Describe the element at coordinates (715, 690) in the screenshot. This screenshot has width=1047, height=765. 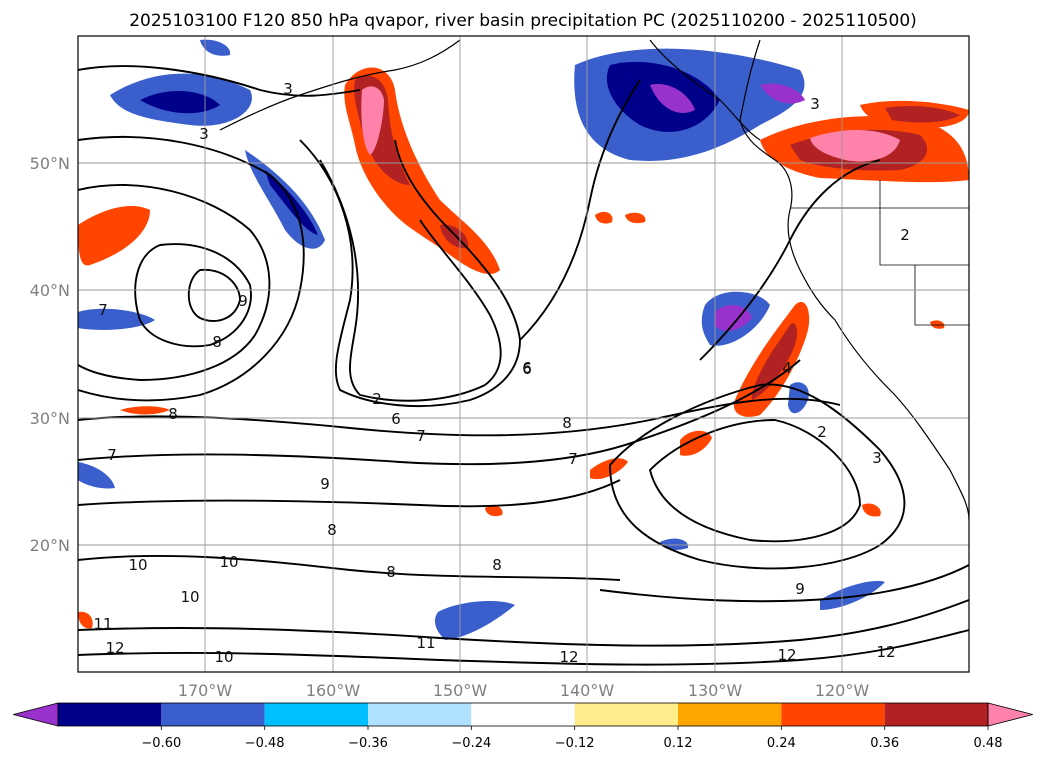
I see `lon-label: 130°W` at that location.